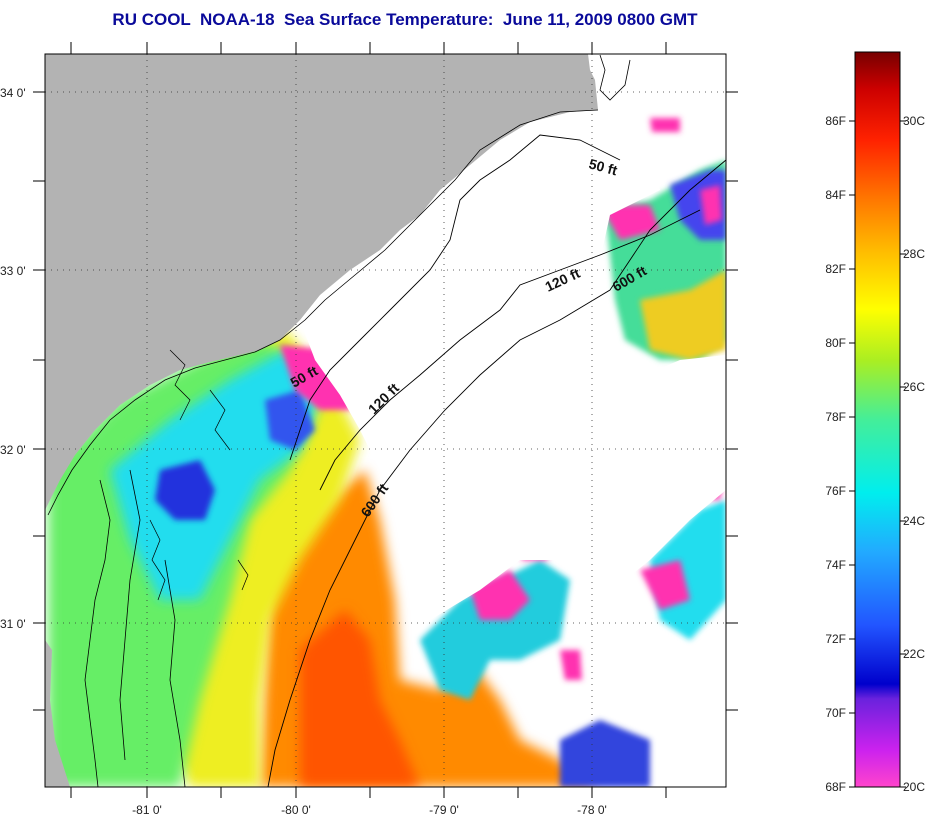 The width and height of the screenshot is (936, 817). I want to click on warm-core-red, so click(360, 698).